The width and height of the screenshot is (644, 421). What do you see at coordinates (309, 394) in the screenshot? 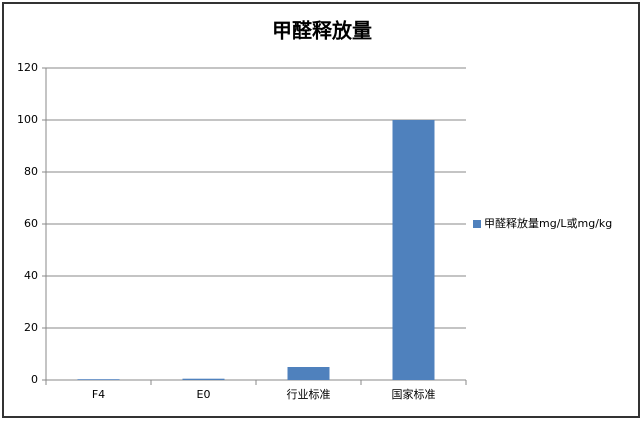
I see `x-tick-label: 行业标准` at bounding box center [309, 394].